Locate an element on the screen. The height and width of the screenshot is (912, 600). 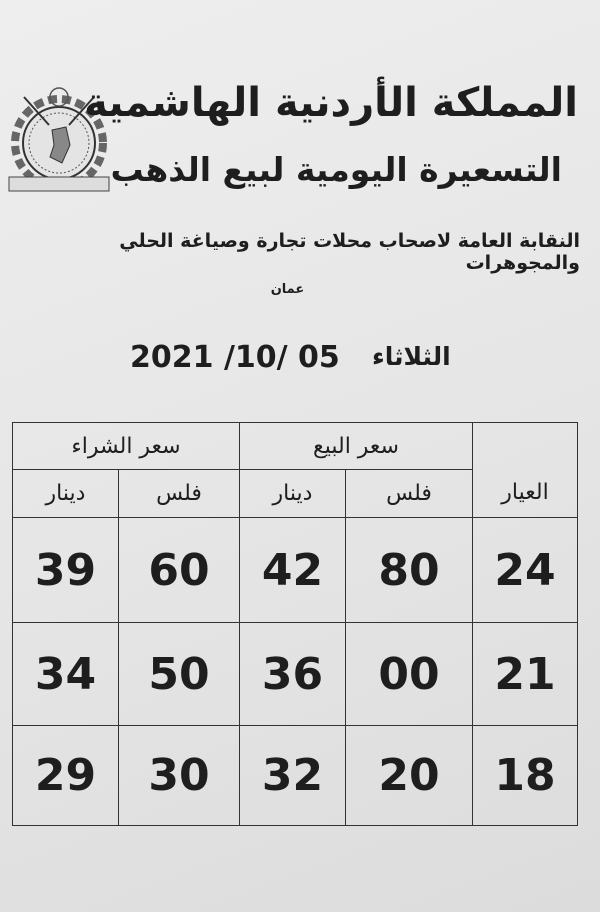
city: عمان is located at coordinates (287, 289).